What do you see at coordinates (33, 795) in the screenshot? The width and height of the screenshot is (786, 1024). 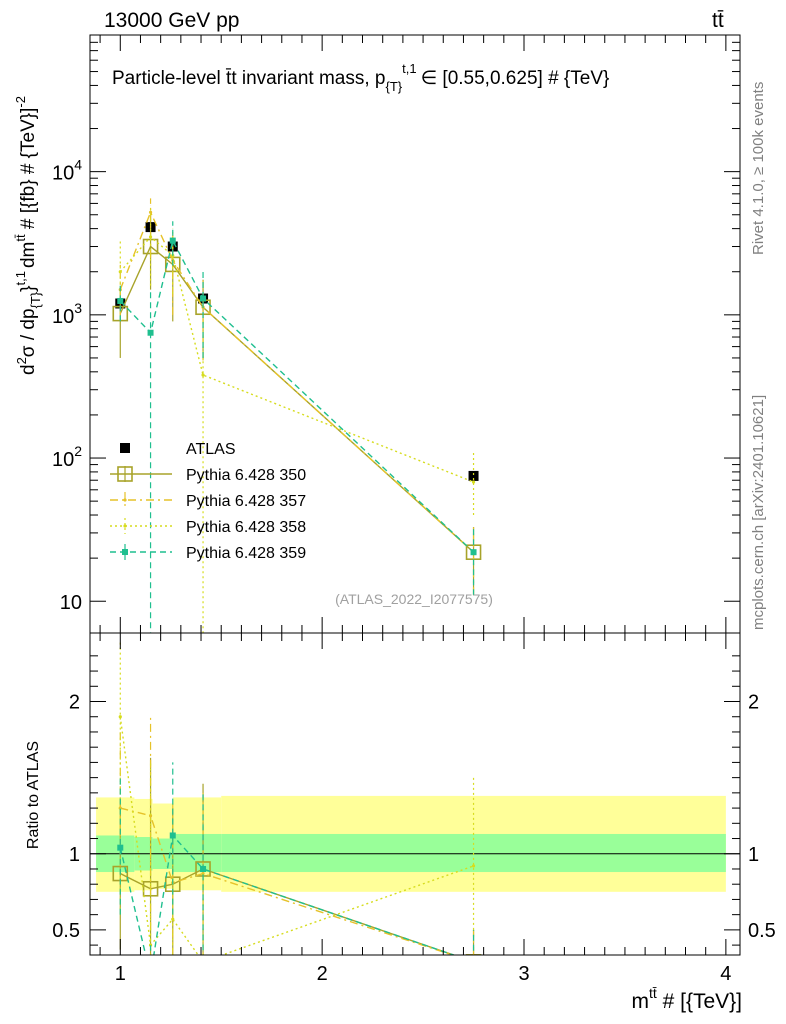 I see `ratio-y-label: Ratio to ATLAS` at bounding box center [33, 795].